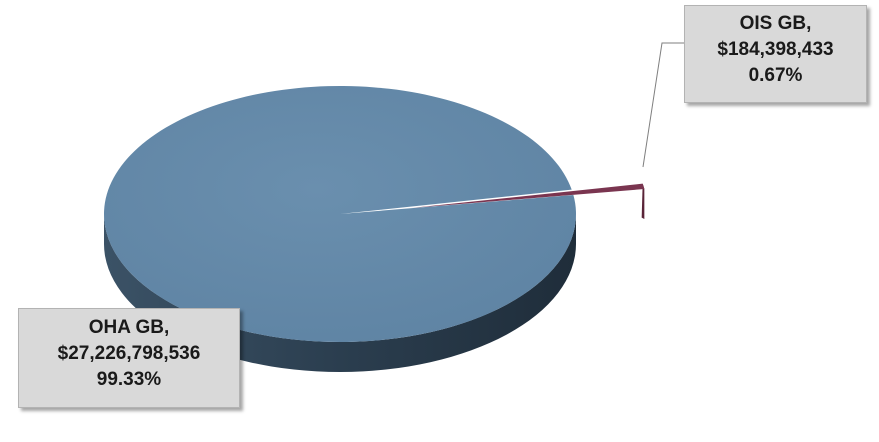  I want to click on oha-label-percent: 99.33%, so click(129, 379).